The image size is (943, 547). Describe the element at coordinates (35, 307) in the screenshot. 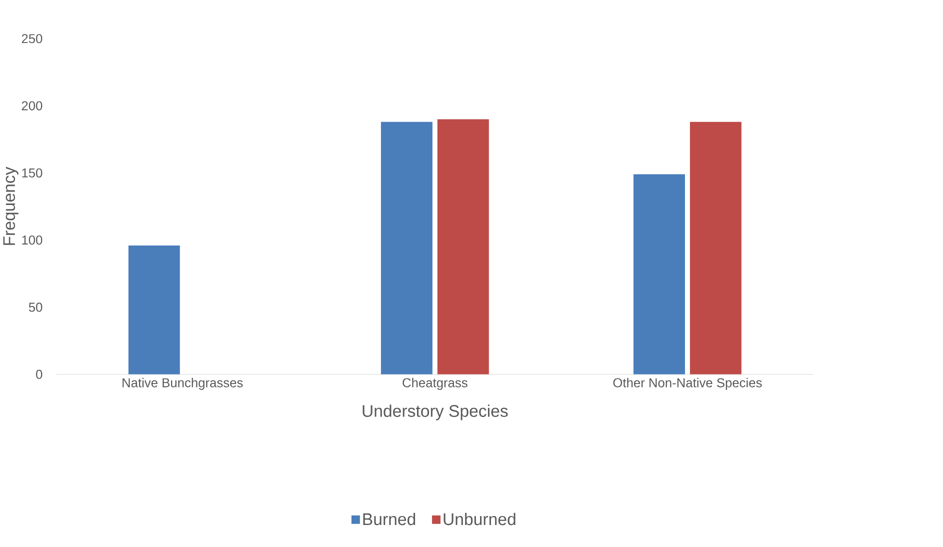

I see `y-tick-label: 50` at that location.